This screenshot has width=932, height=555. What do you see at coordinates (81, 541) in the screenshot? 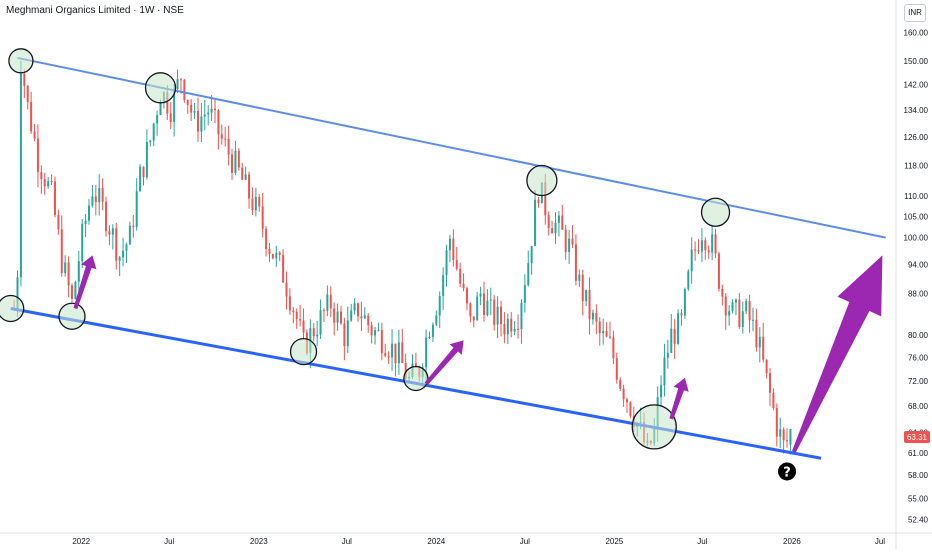
I see `x-tick-label: 2022` at bounding box center [81, 541].